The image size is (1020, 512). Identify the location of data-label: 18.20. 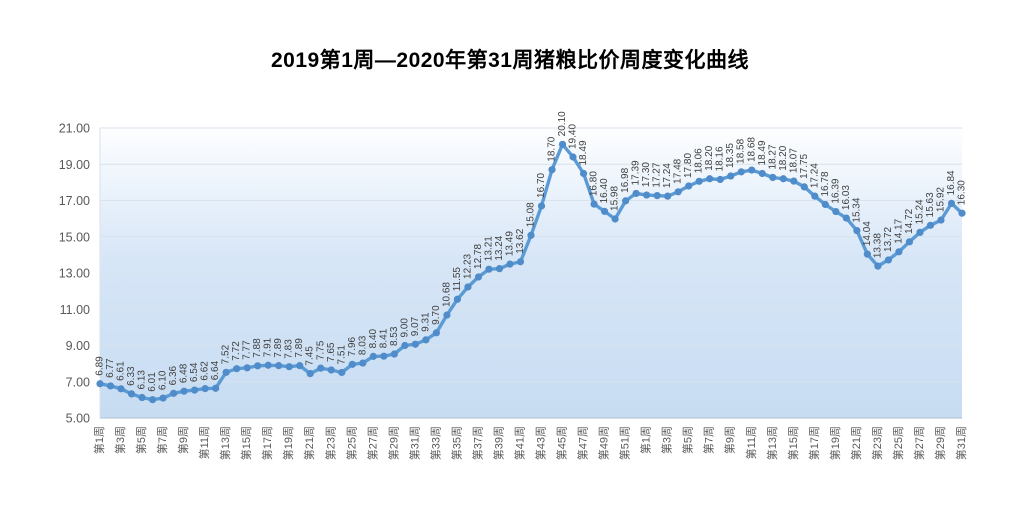
(783, 157).